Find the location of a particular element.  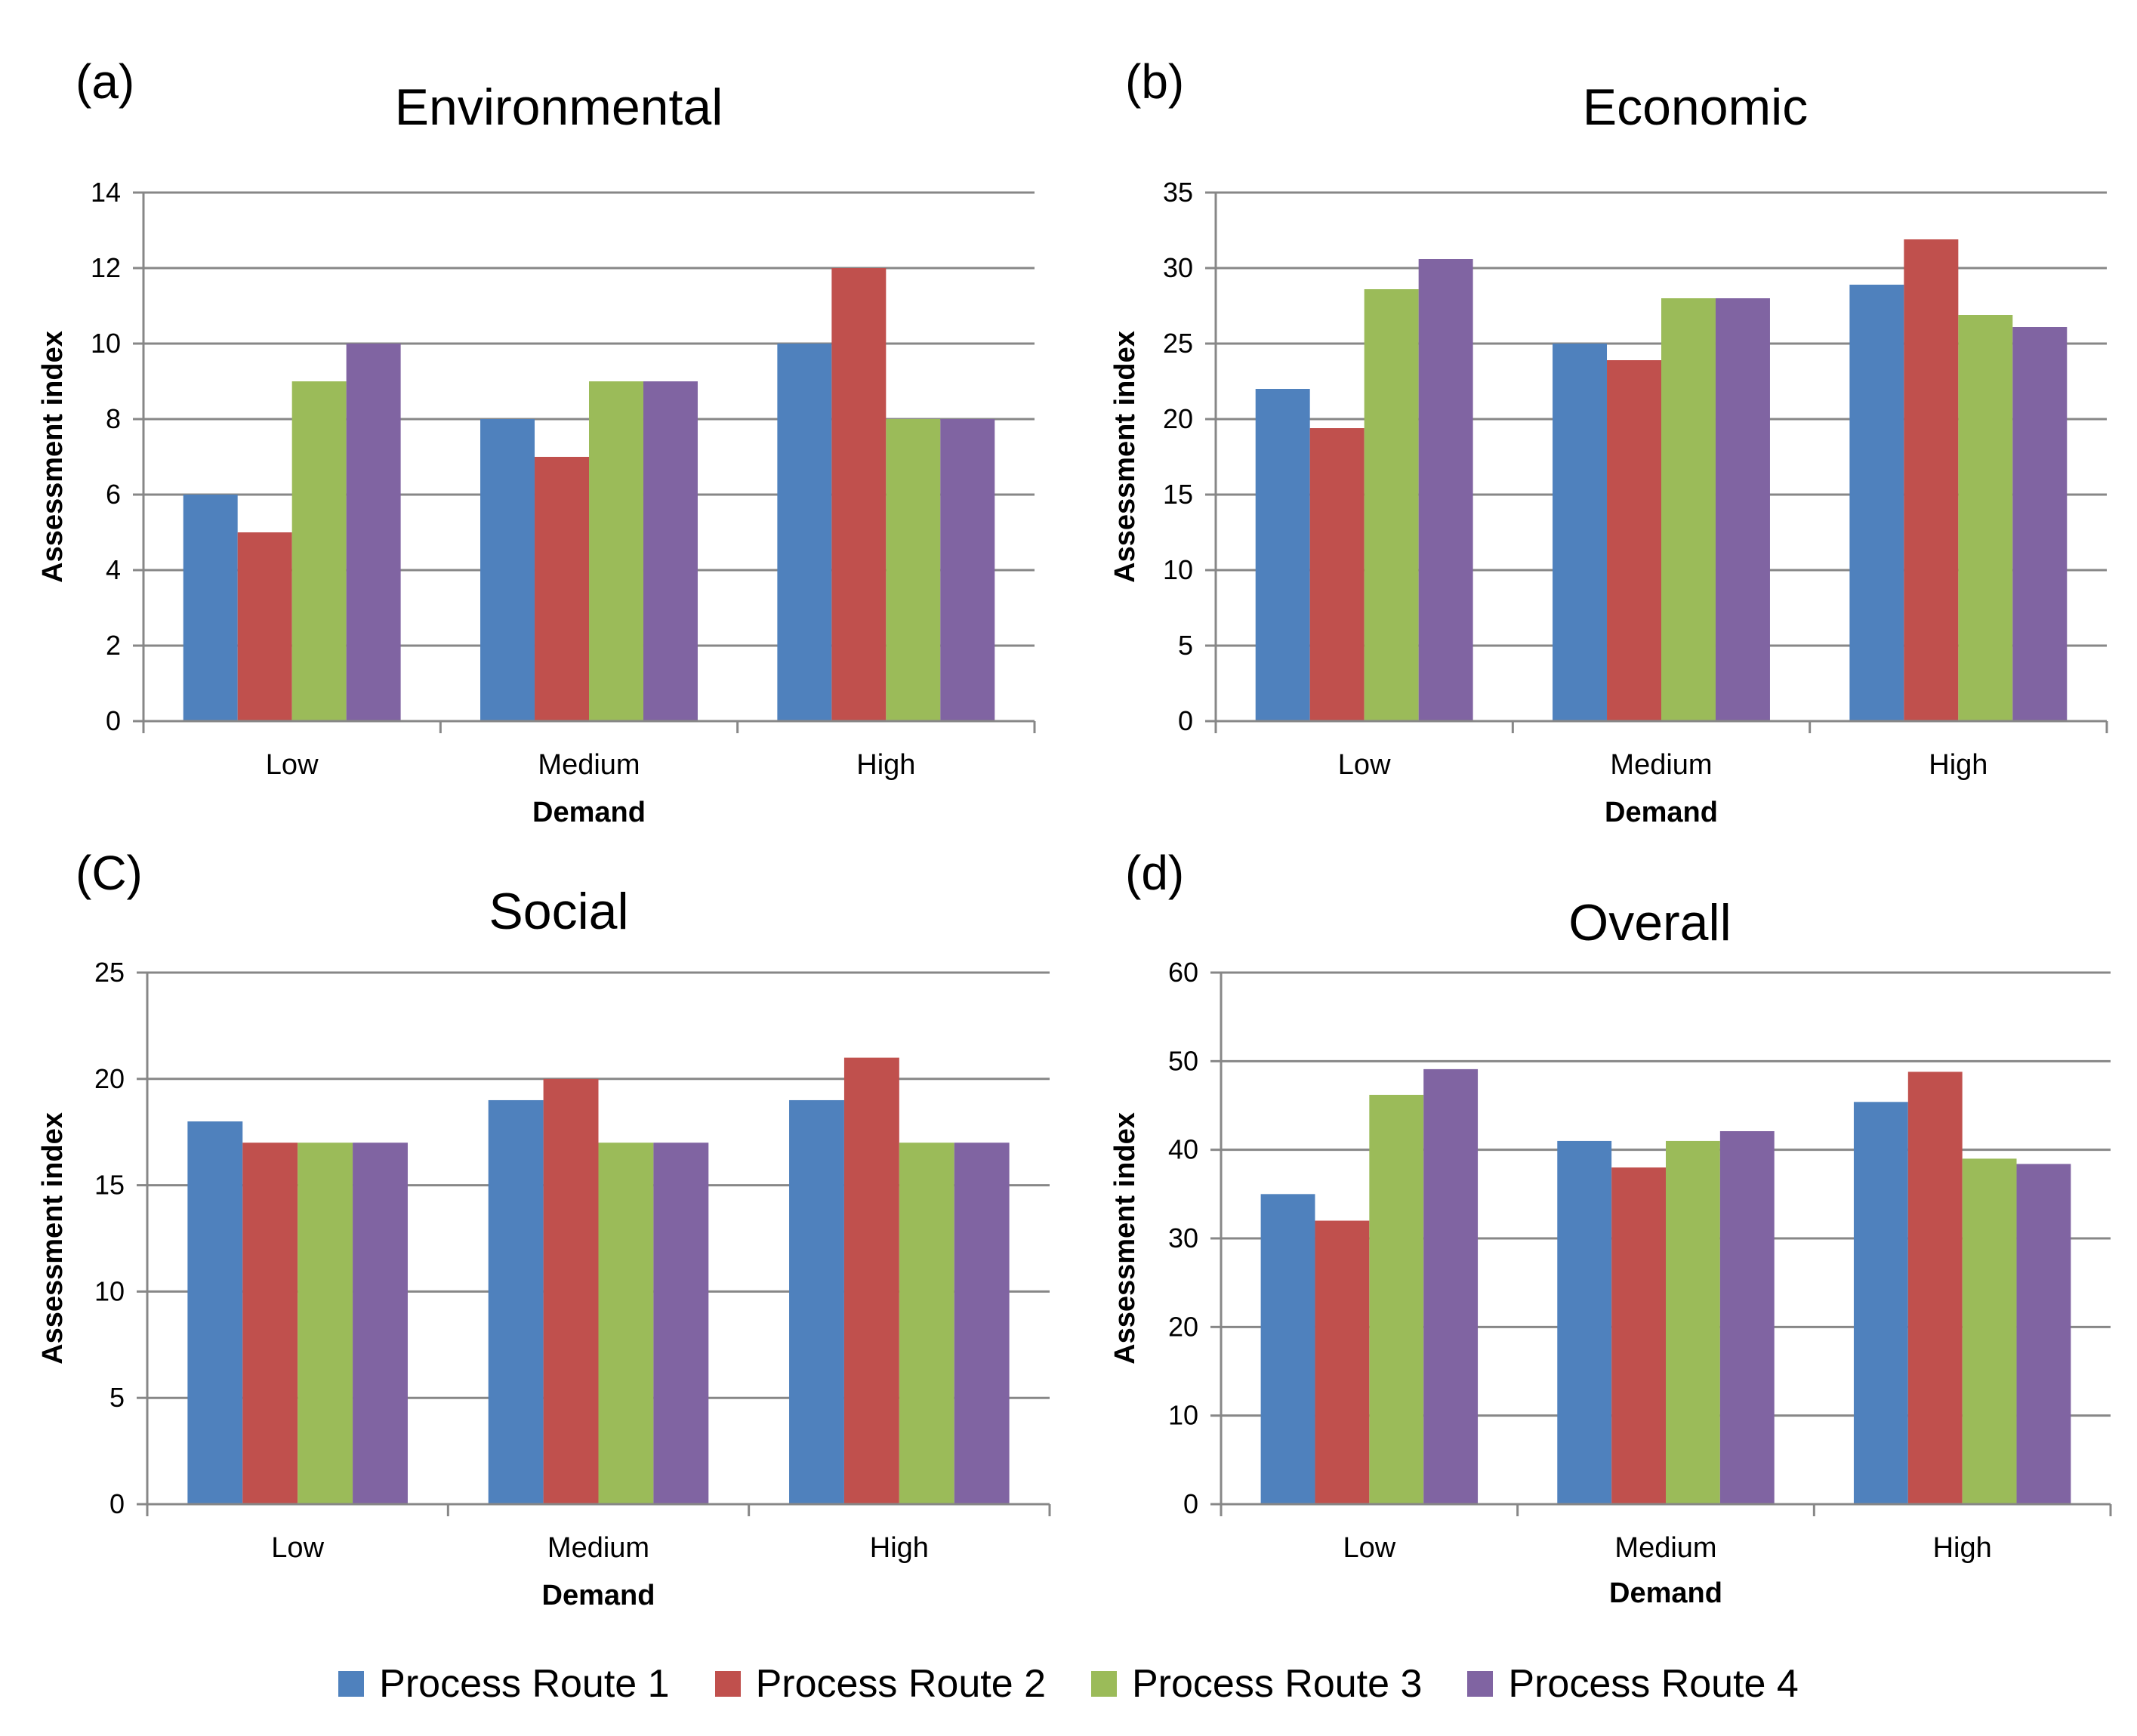

y-tick-label: 5 is located at coordinates (1185, 646).